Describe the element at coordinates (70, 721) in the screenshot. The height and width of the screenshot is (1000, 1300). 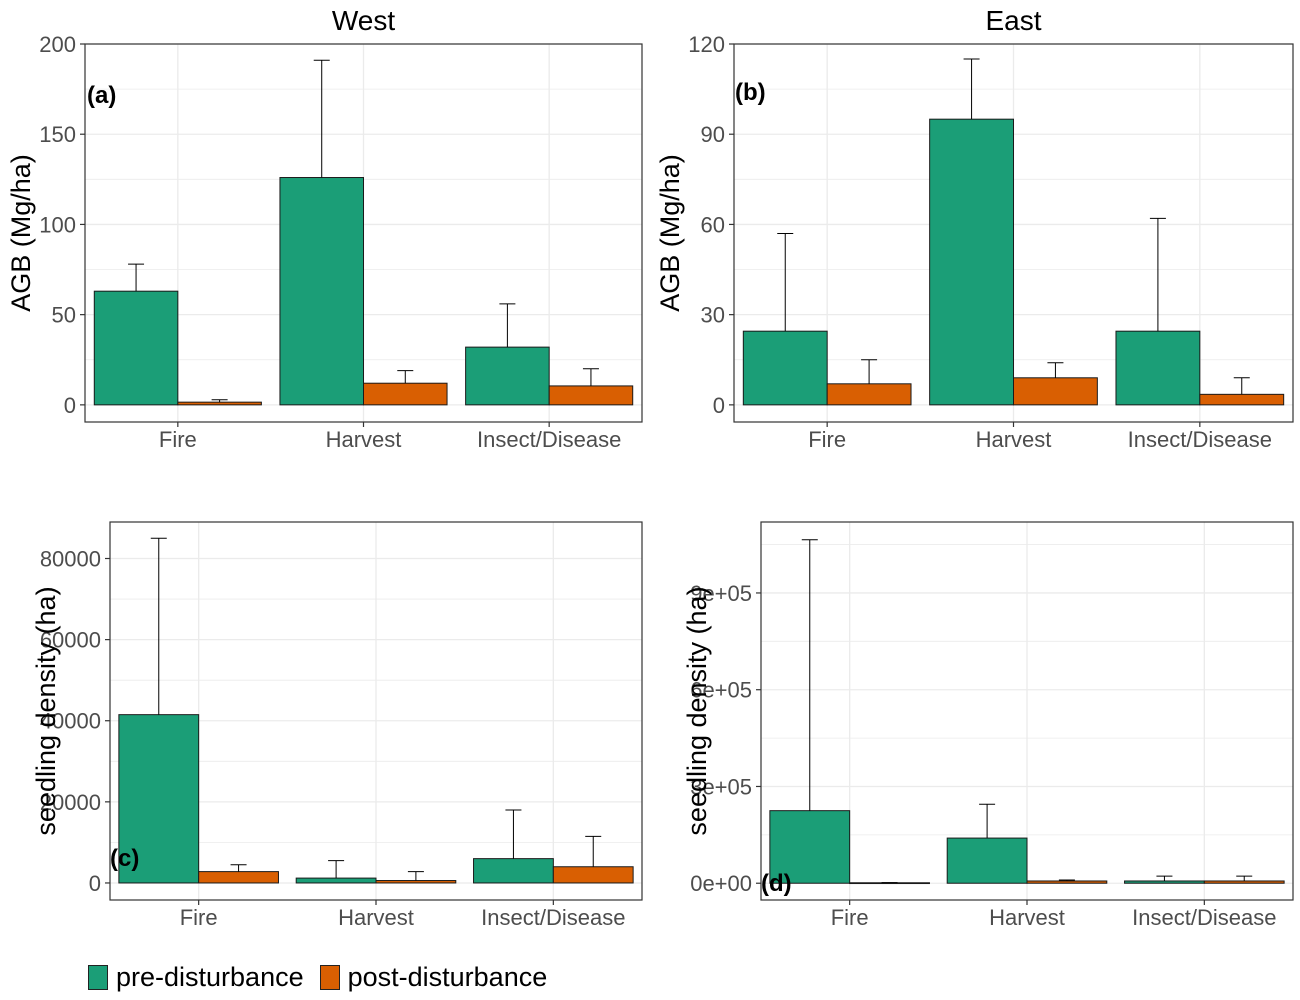
I see `y-tick-label: 40000` at that location.